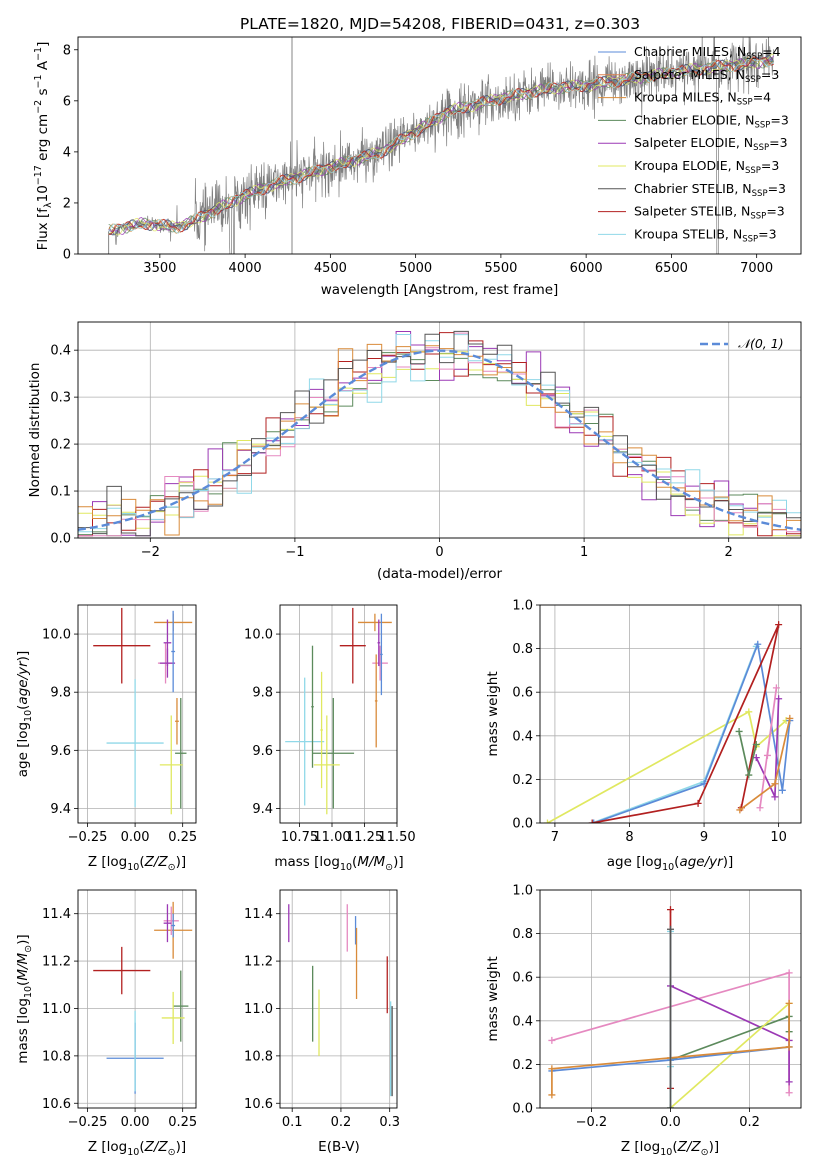 The width and height of the screenshot is (819, 1170). Describe the element at coordinates (331, 837) in the screenshot. I see `ageM-xtick-label: 11.00` at that location.